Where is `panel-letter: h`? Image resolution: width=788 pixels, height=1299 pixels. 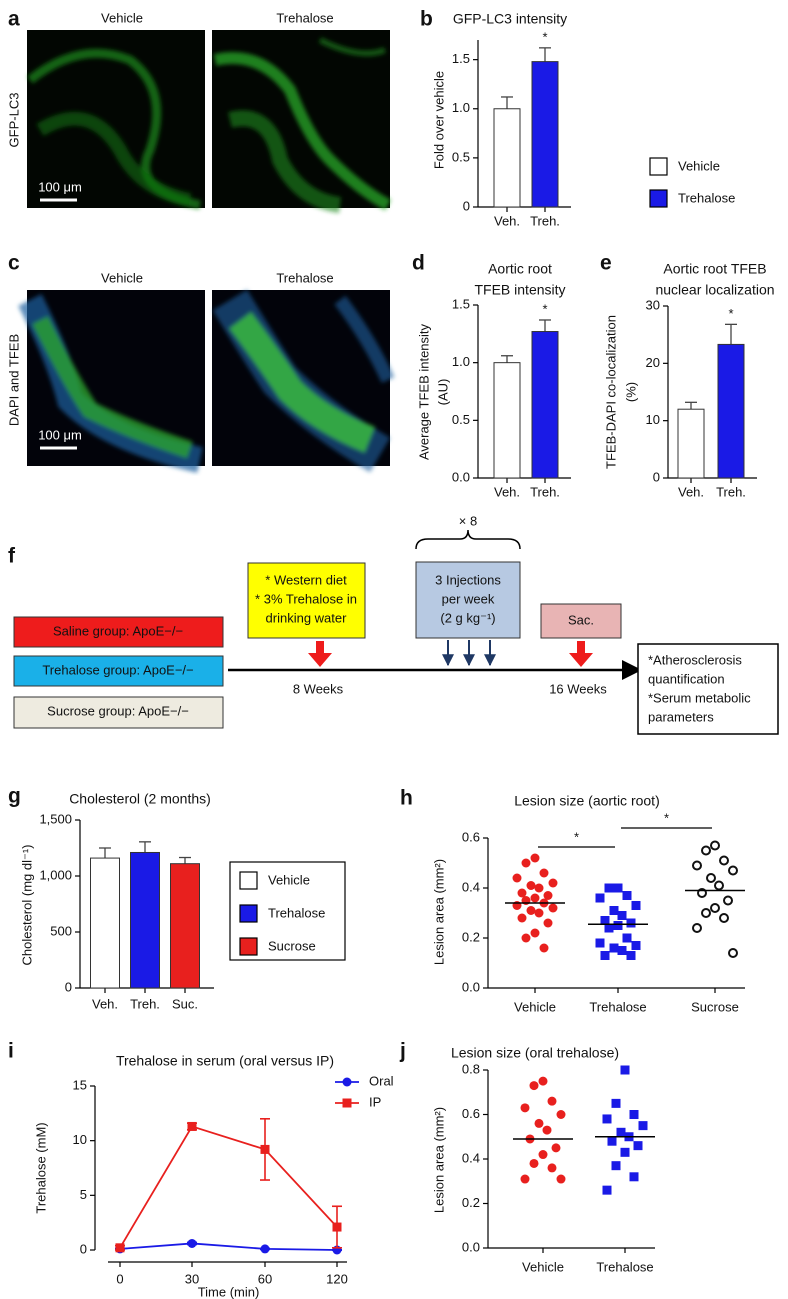 panel-letter: h is located at coordinates (406, 798).